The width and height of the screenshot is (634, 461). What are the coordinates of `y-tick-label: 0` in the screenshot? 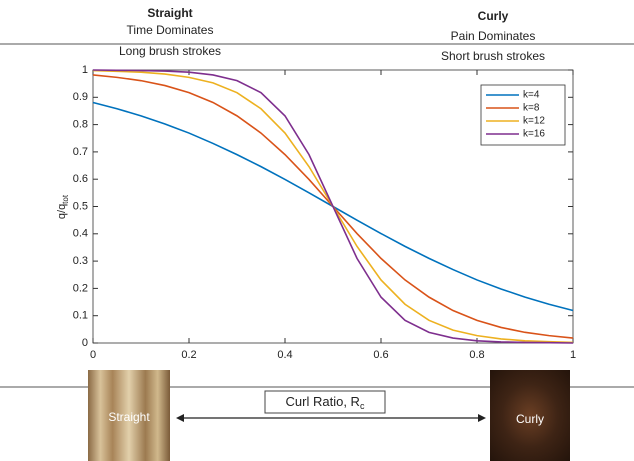 It's located at (85, 343).